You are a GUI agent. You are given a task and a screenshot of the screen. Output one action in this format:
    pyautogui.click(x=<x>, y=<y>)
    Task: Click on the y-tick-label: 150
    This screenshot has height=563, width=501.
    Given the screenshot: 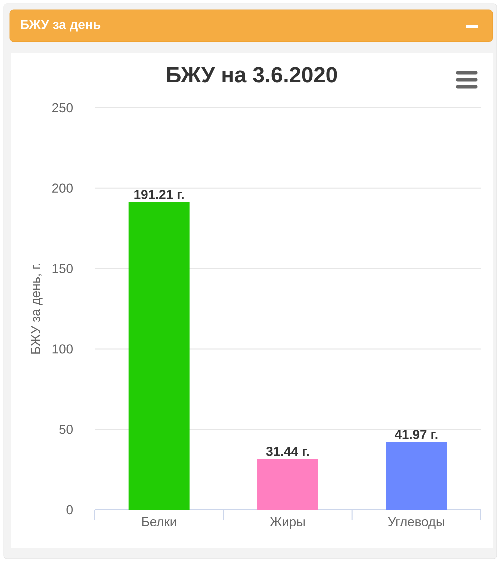 What is the action you would take?
    pyautogui.click(x=62, y=269)
    